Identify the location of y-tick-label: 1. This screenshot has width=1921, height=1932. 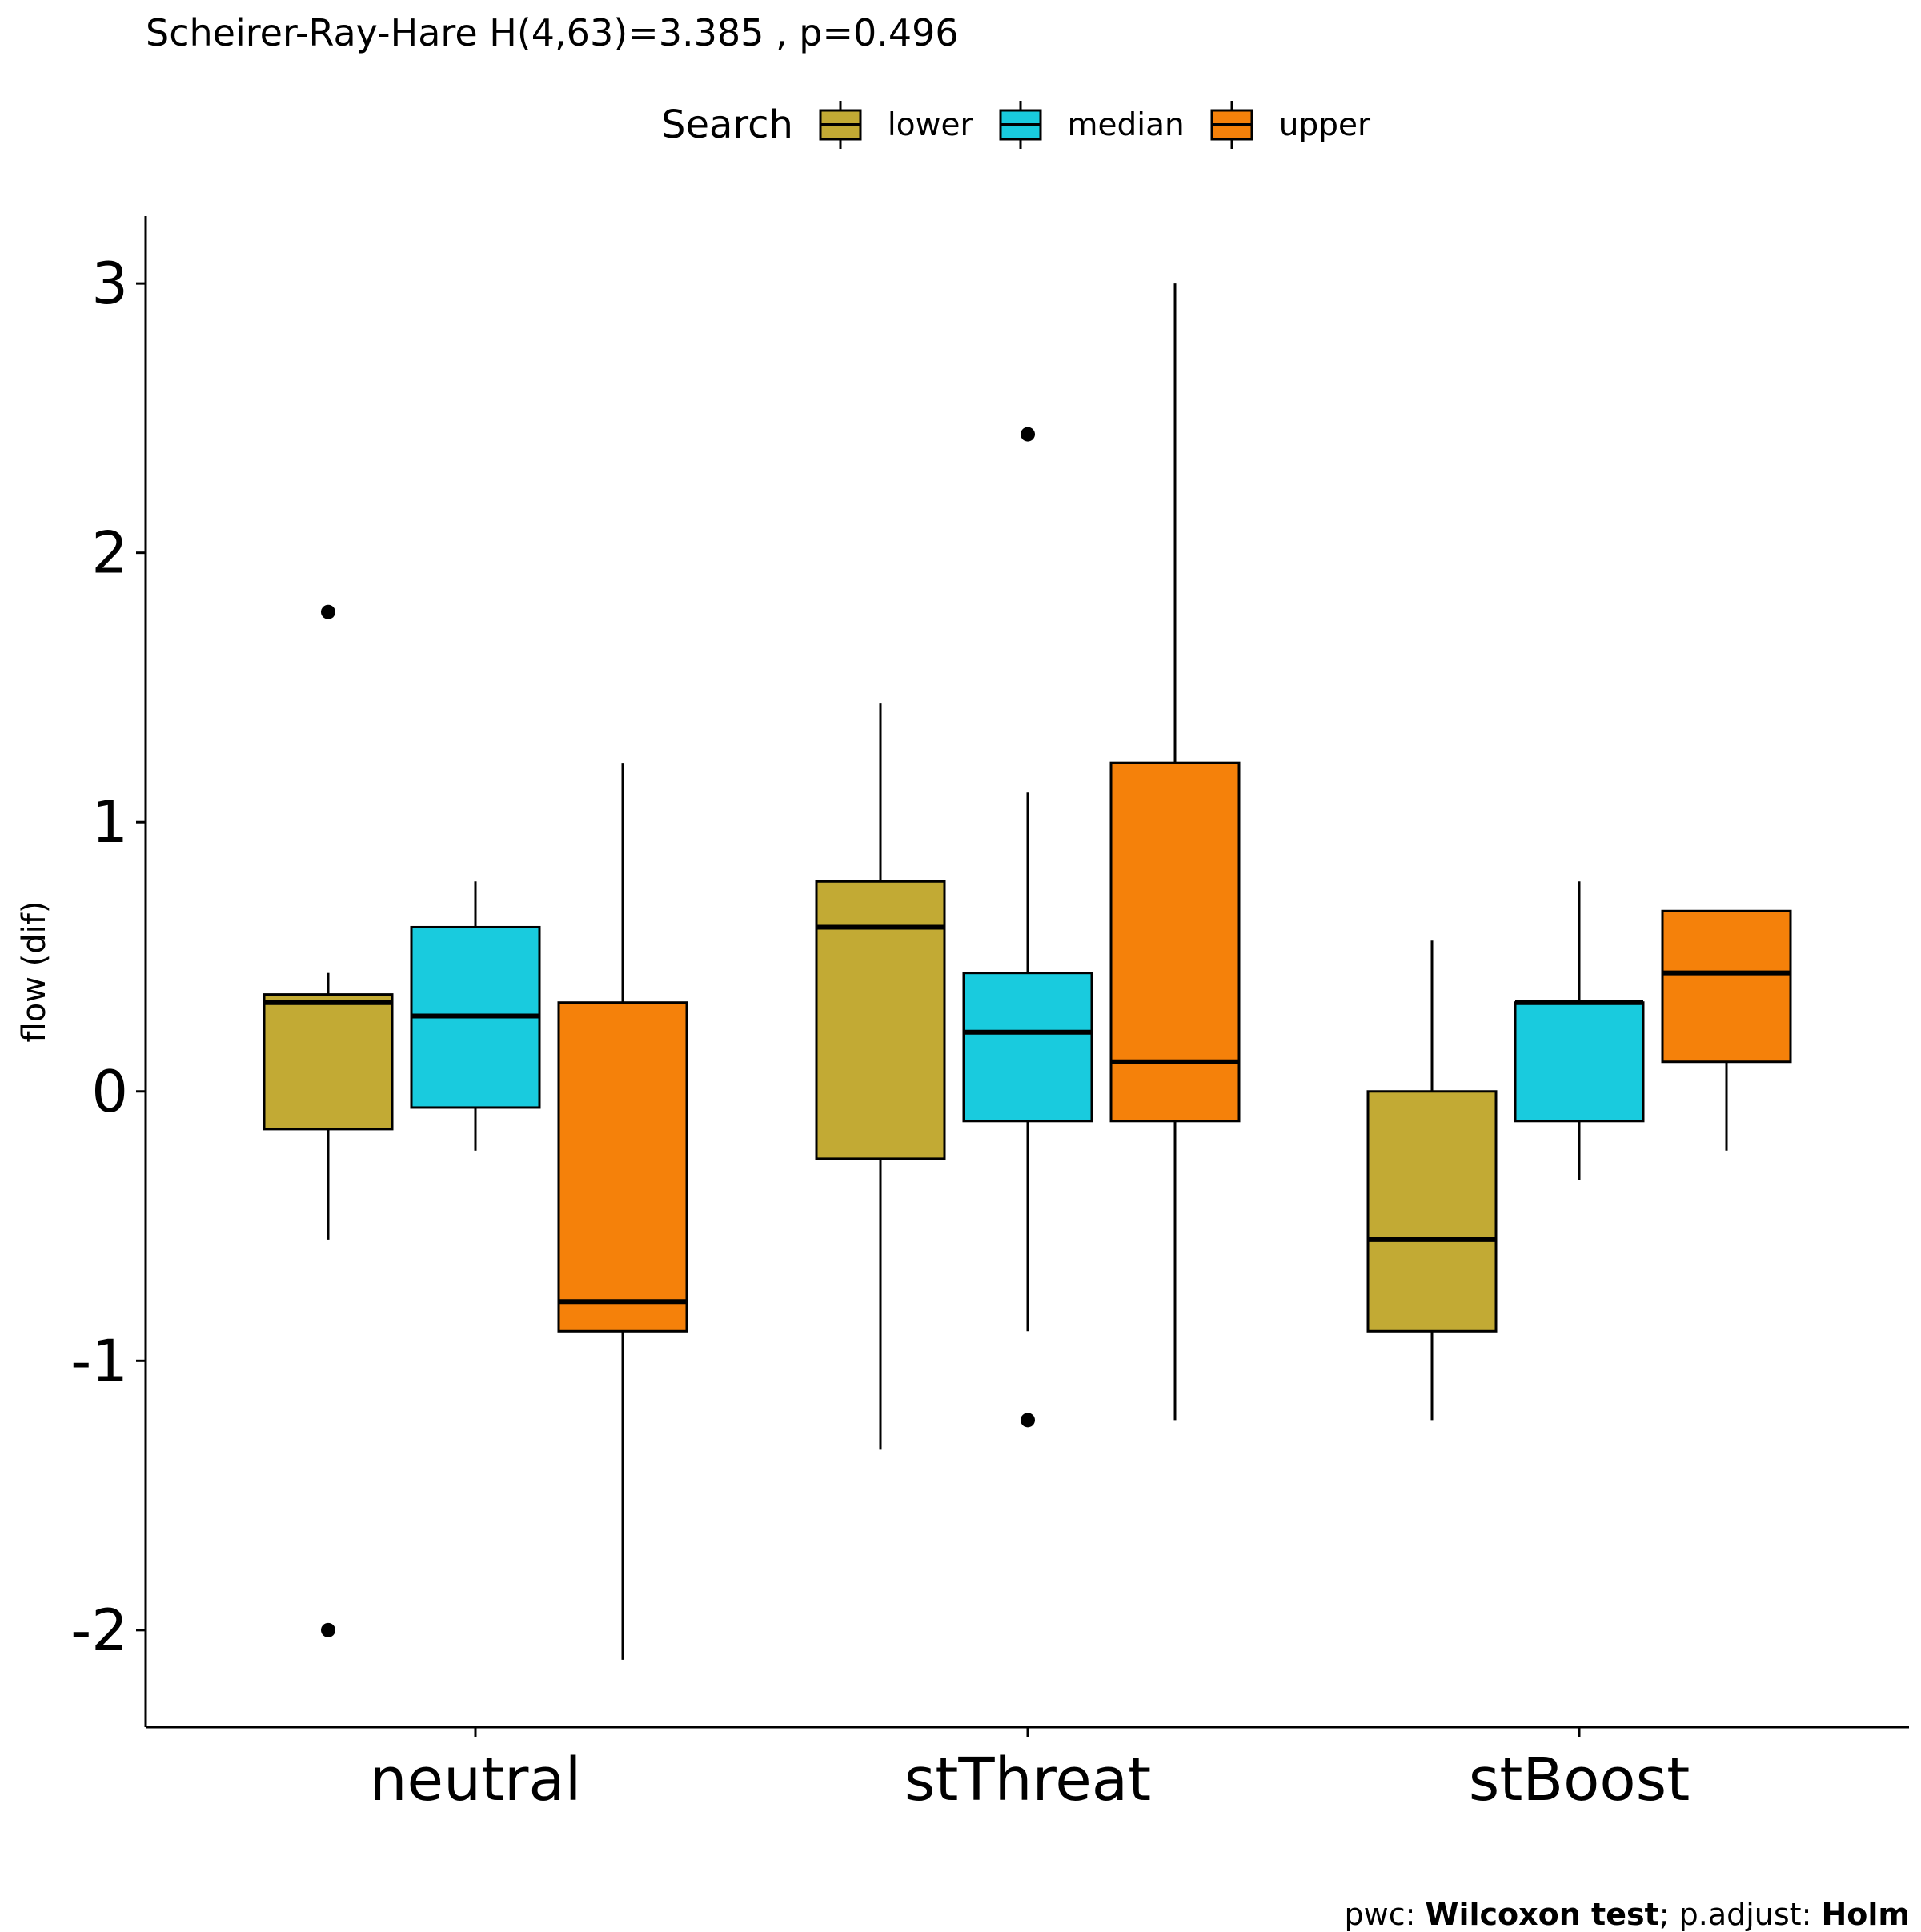
(109, 822).